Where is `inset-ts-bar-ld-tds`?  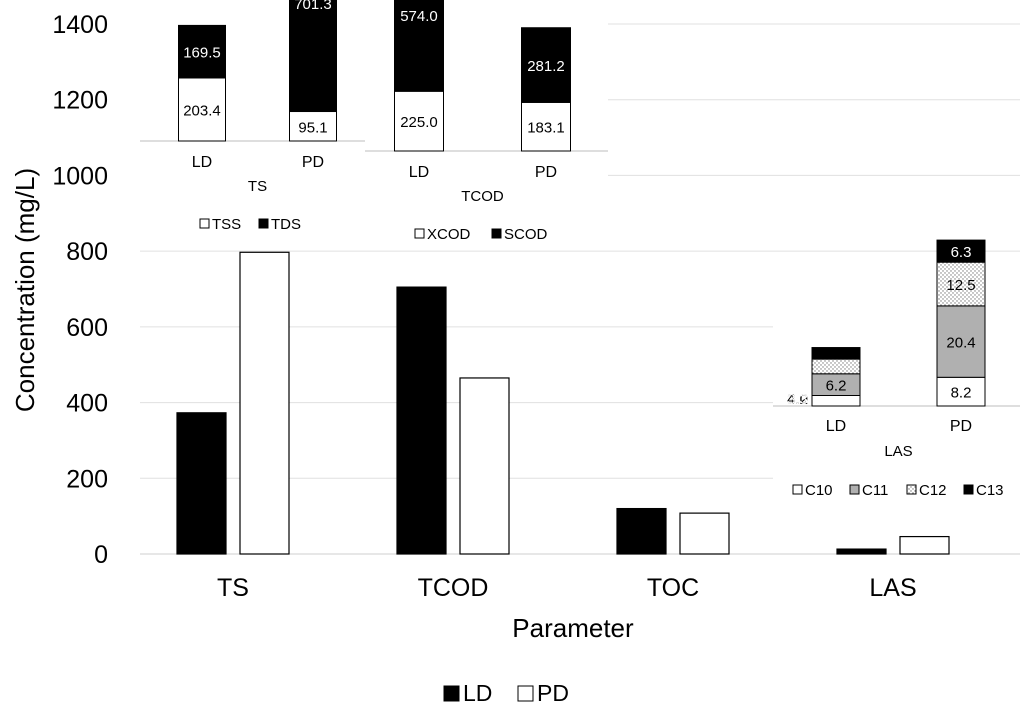 inset-ts-bar-ld-tds is located at coordinates (202, 51).